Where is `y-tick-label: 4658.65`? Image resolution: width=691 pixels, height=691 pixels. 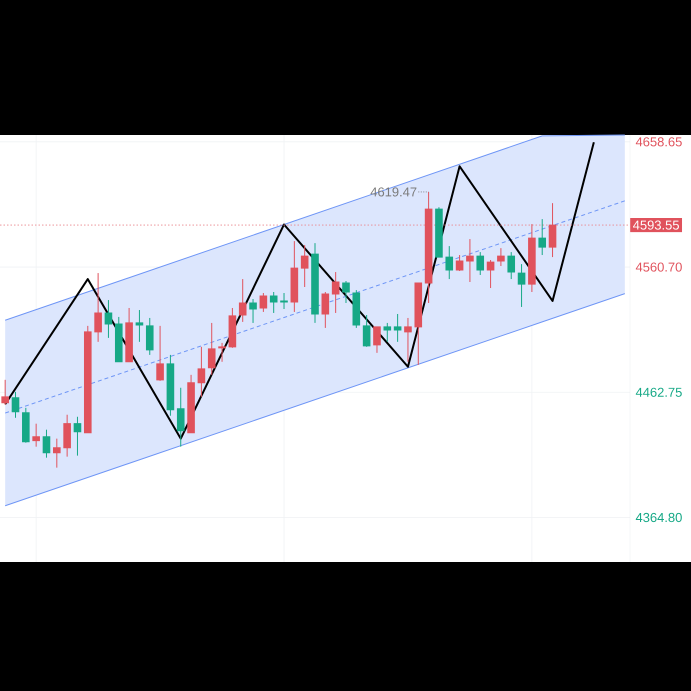 y-tick-label: 4658.65 is located at coordinates (659, 141).